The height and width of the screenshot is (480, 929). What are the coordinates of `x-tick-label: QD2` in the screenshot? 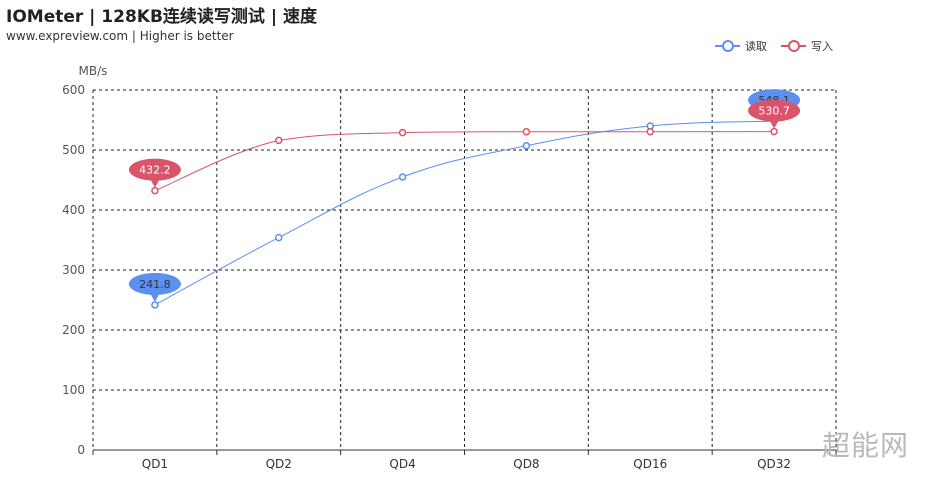 It's located at (279, 464).